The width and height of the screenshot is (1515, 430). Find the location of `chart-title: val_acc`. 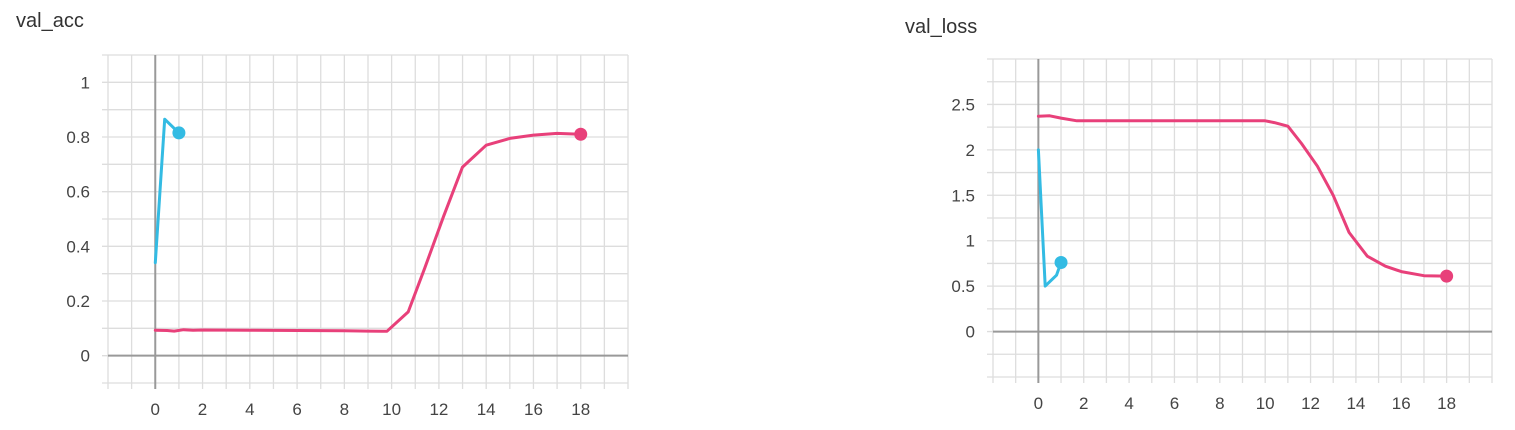

chart-title: val_acc is located at coordinates (50, 21).